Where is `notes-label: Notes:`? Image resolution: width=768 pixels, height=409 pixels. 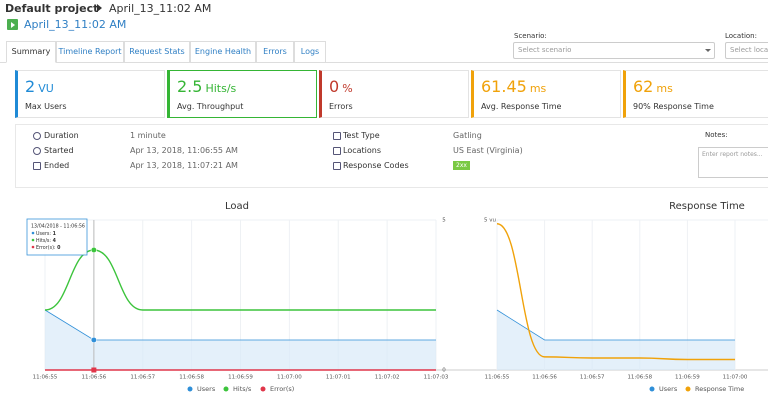 notes-label: Notes: is located at coordinates (716, 135).